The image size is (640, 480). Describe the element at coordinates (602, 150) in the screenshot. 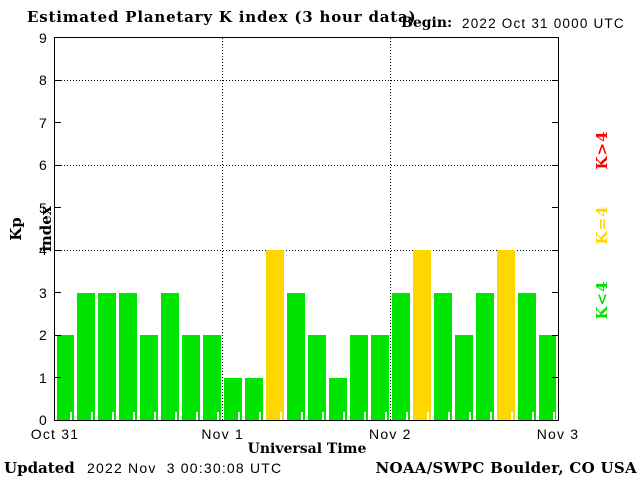

I see `legend-item-0: K>4` at that location.